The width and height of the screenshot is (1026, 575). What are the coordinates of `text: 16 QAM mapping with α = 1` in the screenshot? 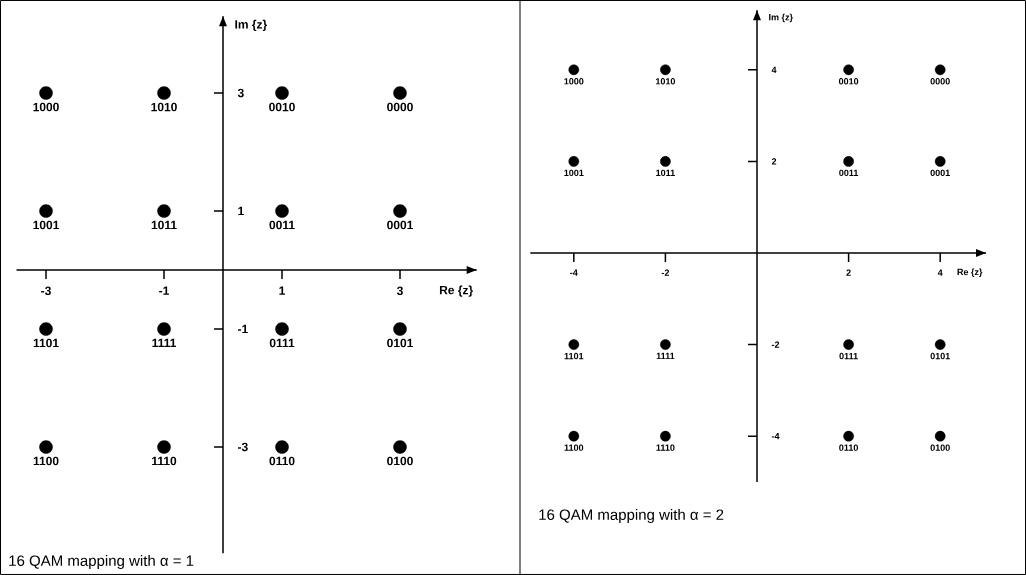 It's located at (101, 561).